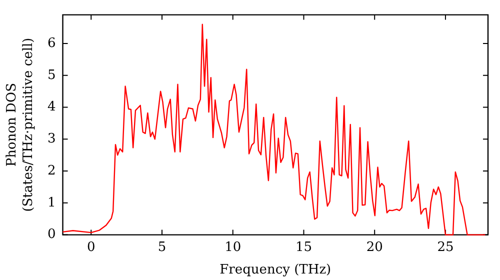  What do you see at coordinates (374, 247) in the screenshot?
I see `x-tick-label: 20` at bounding box center [374, 247].